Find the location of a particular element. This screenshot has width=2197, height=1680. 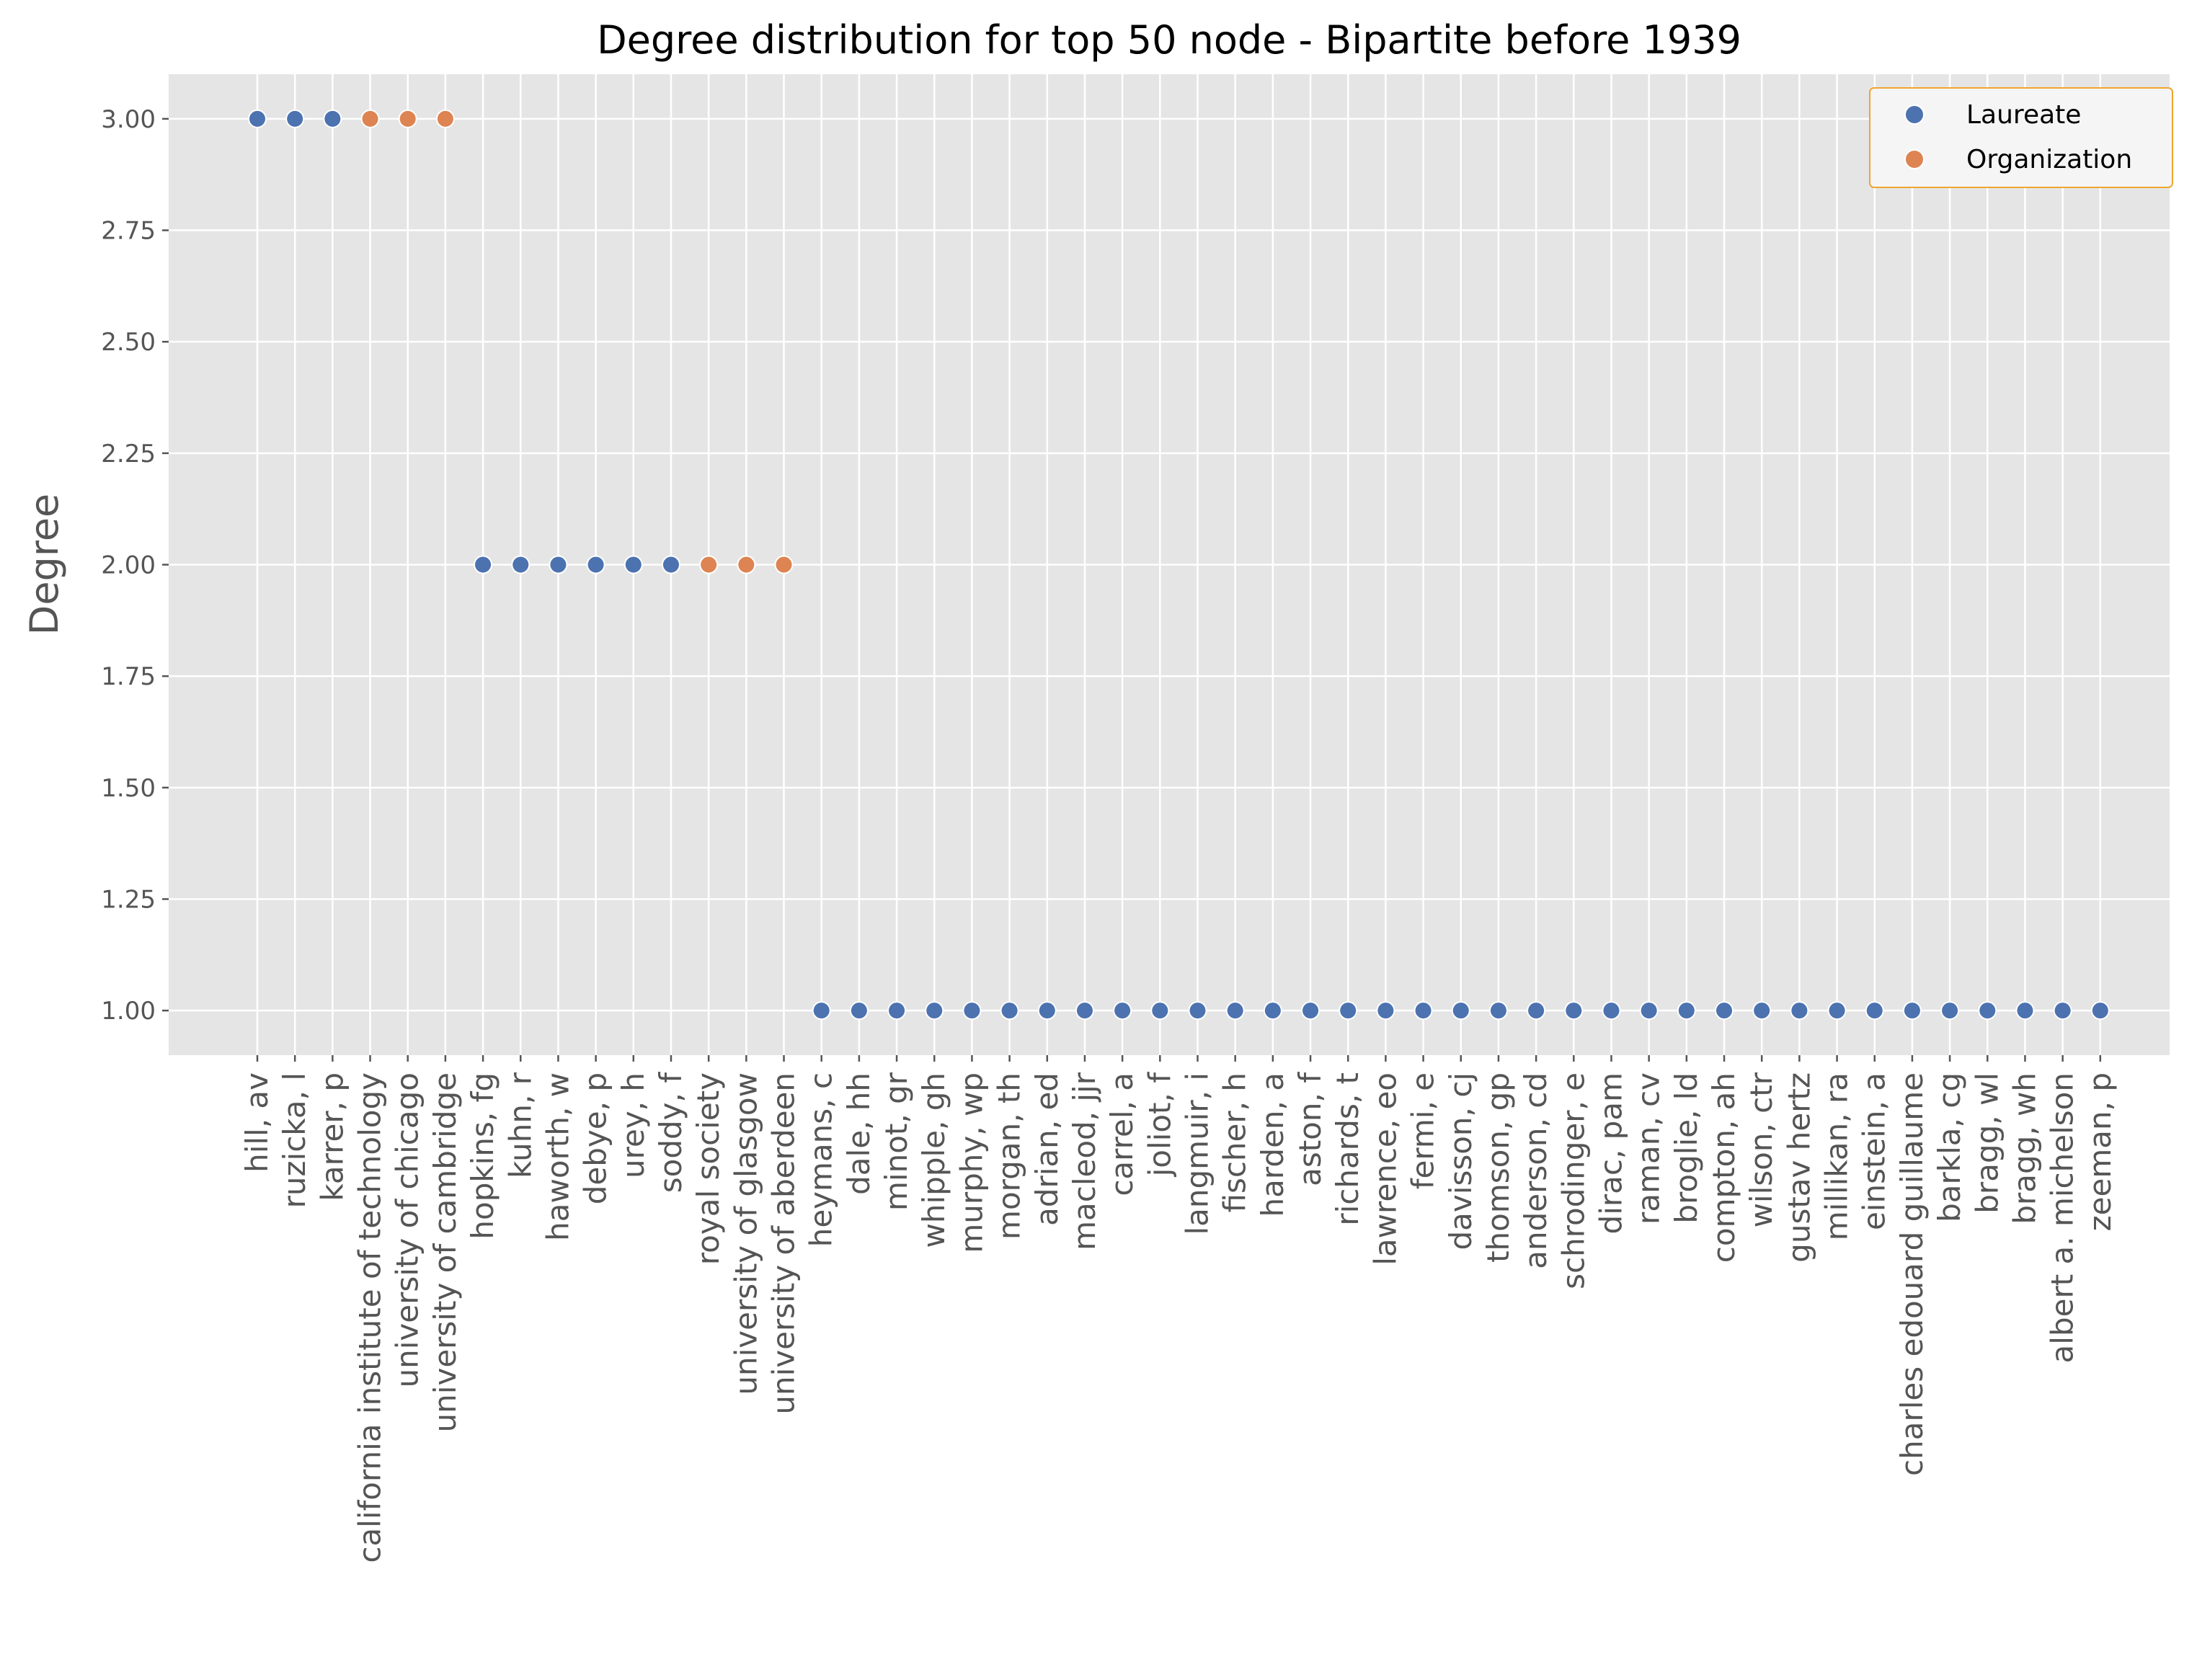

point-fermi-e is located at coordinates (1423, 1011).